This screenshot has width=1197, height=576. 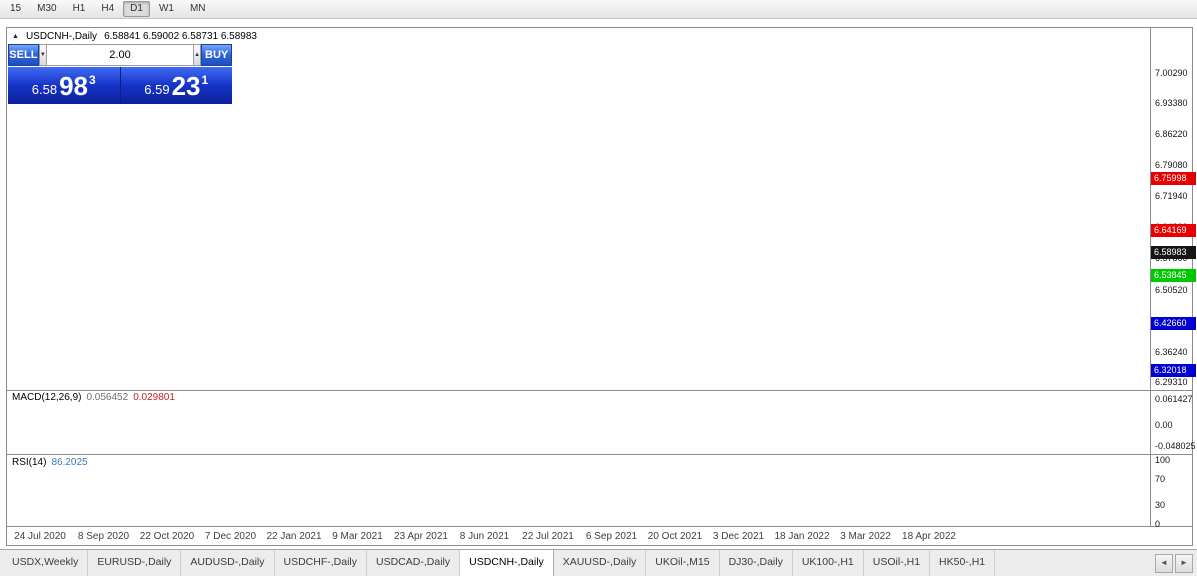 I want to click on sell-button: SELL, so click(x=23, y=55).